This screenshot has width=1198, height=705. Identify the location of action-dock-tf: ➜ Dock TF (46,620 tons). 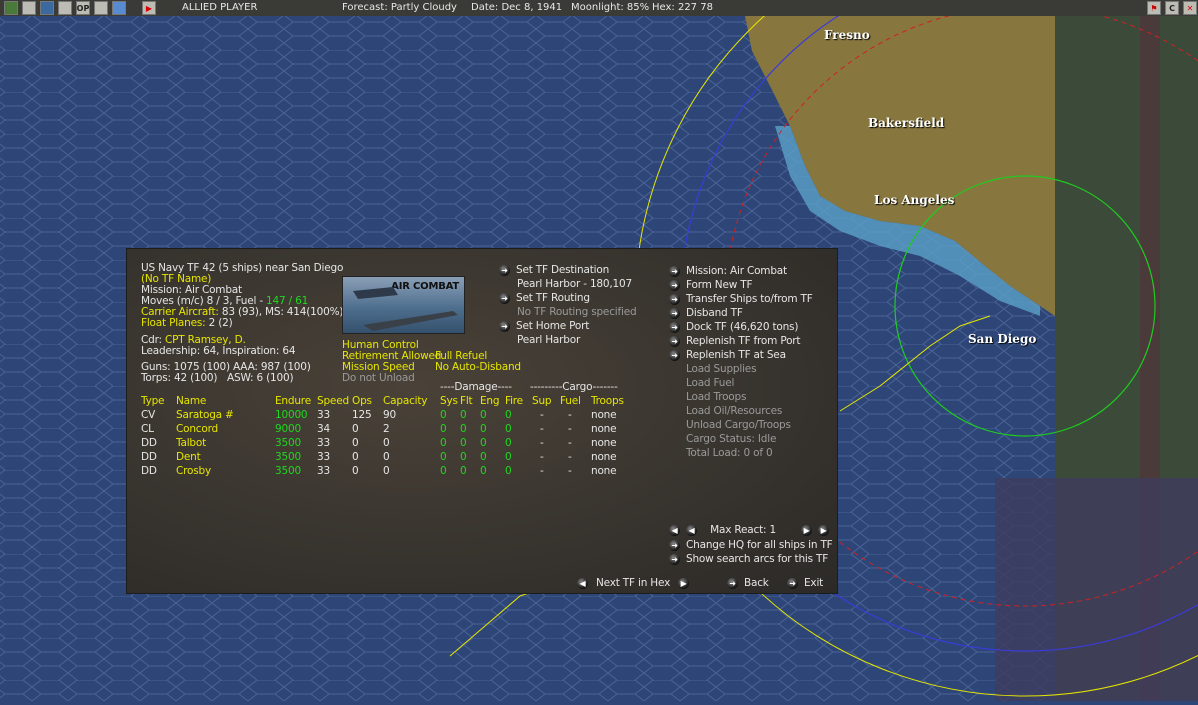
(741, 327).